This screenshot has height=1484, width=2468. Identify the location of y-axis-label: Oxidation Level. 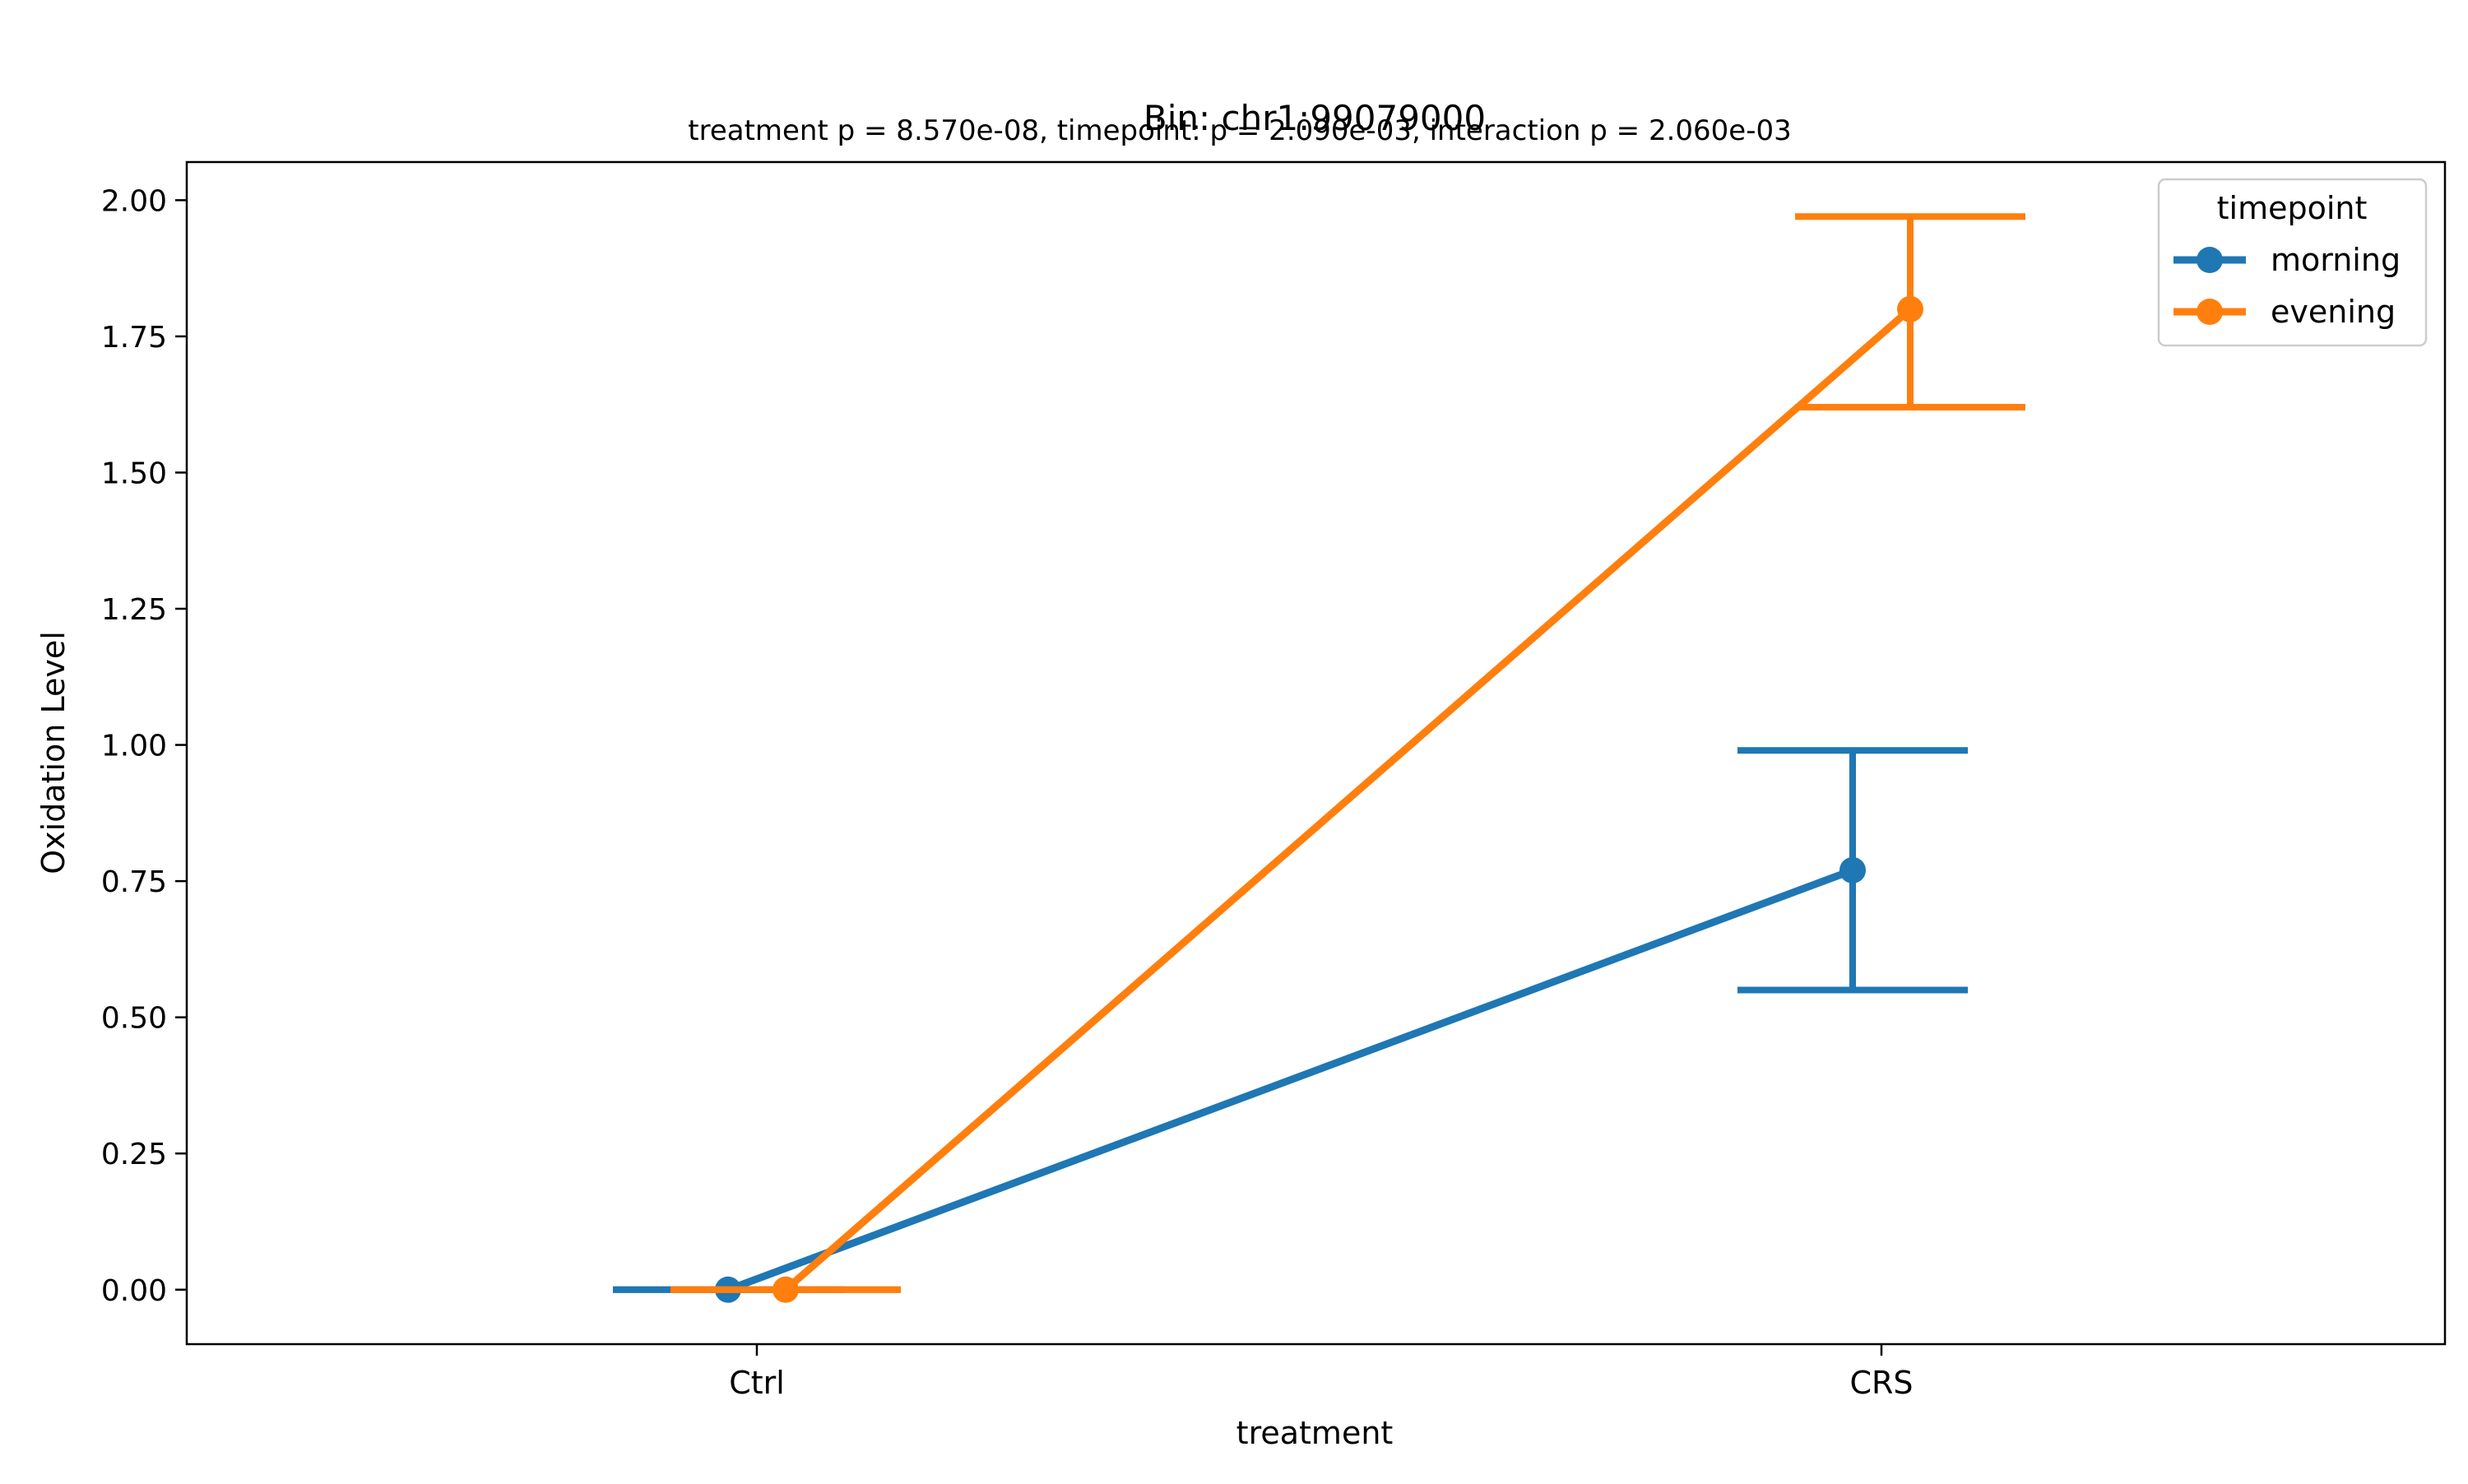
(53, 752).